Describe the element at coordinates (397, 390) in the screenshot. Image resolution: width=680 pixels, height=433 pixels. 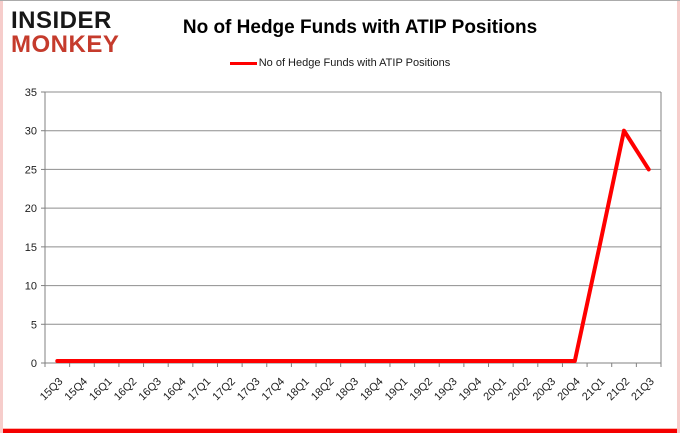
I see `x-axis-label: 19Q1` at that location.